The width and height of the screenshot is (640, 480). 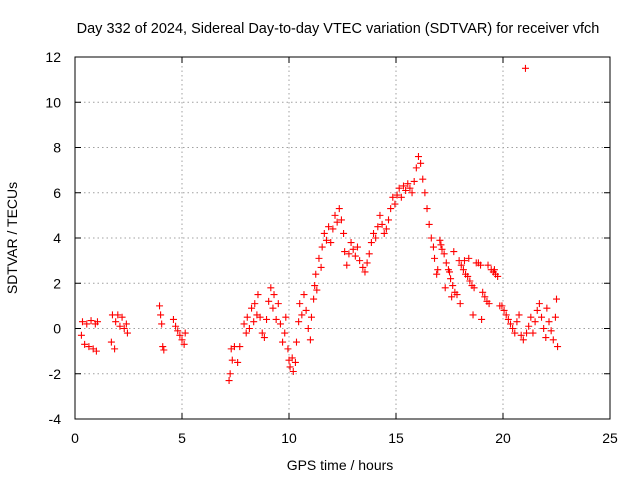 I want to click on y-tick-label: 8, so click(x=57, y=148).